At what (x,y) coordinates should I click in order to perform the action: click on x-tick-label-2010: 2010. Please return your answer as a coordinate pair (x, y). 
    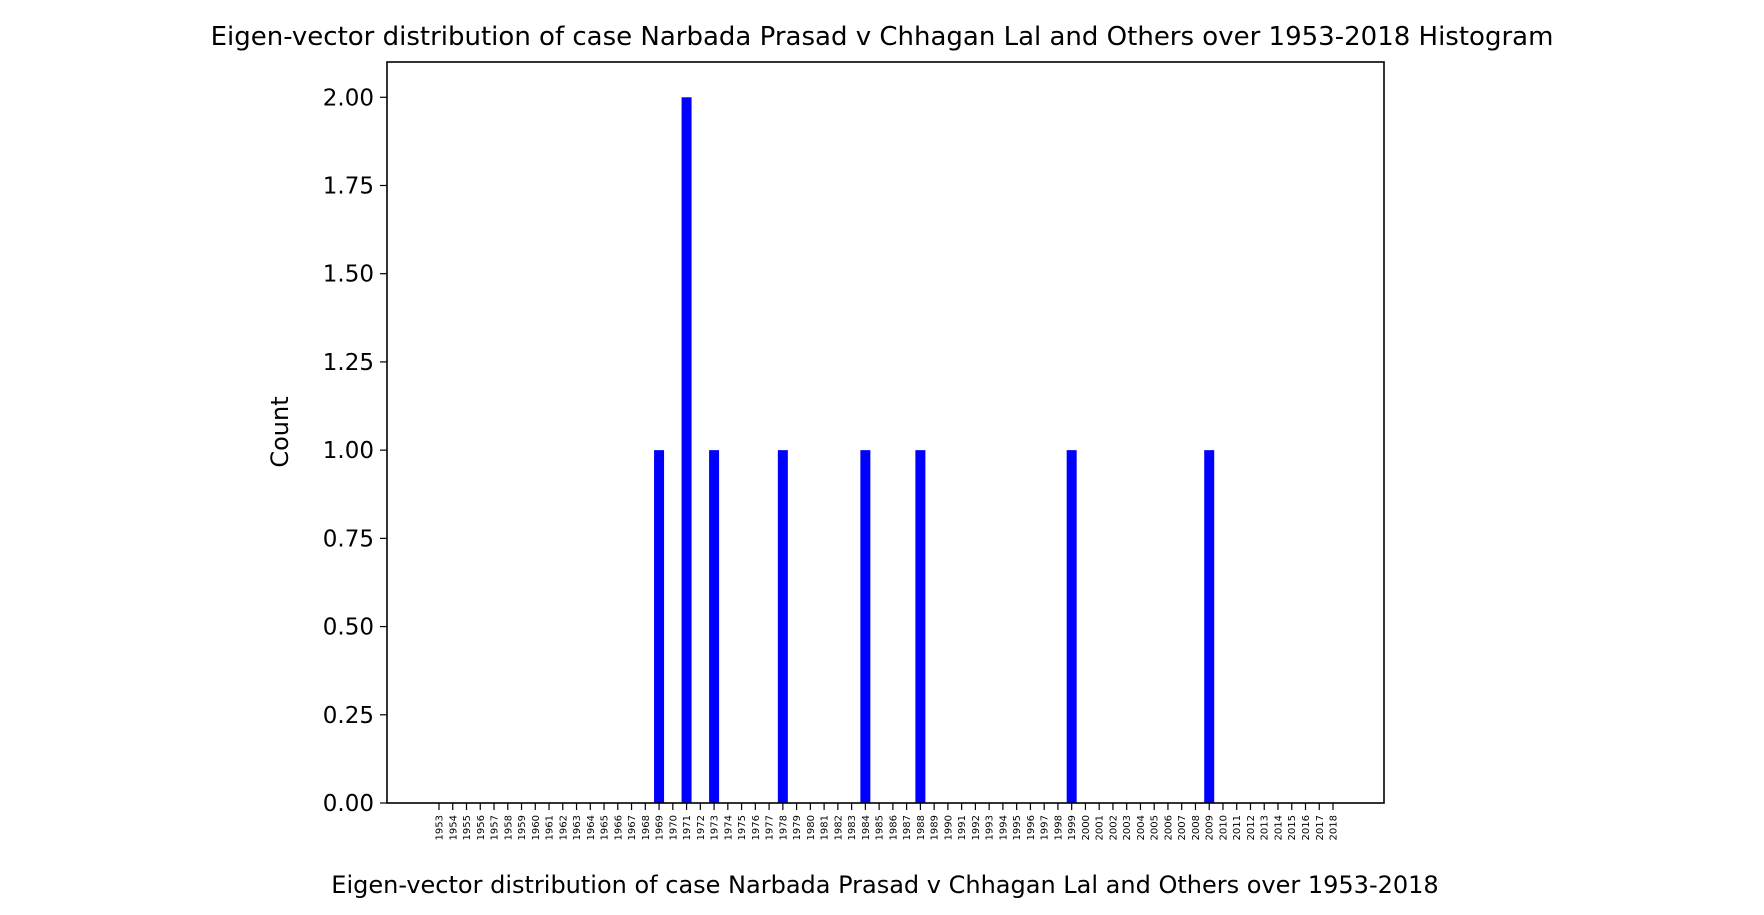
    Looking at the image, I should click on (1223, 827).